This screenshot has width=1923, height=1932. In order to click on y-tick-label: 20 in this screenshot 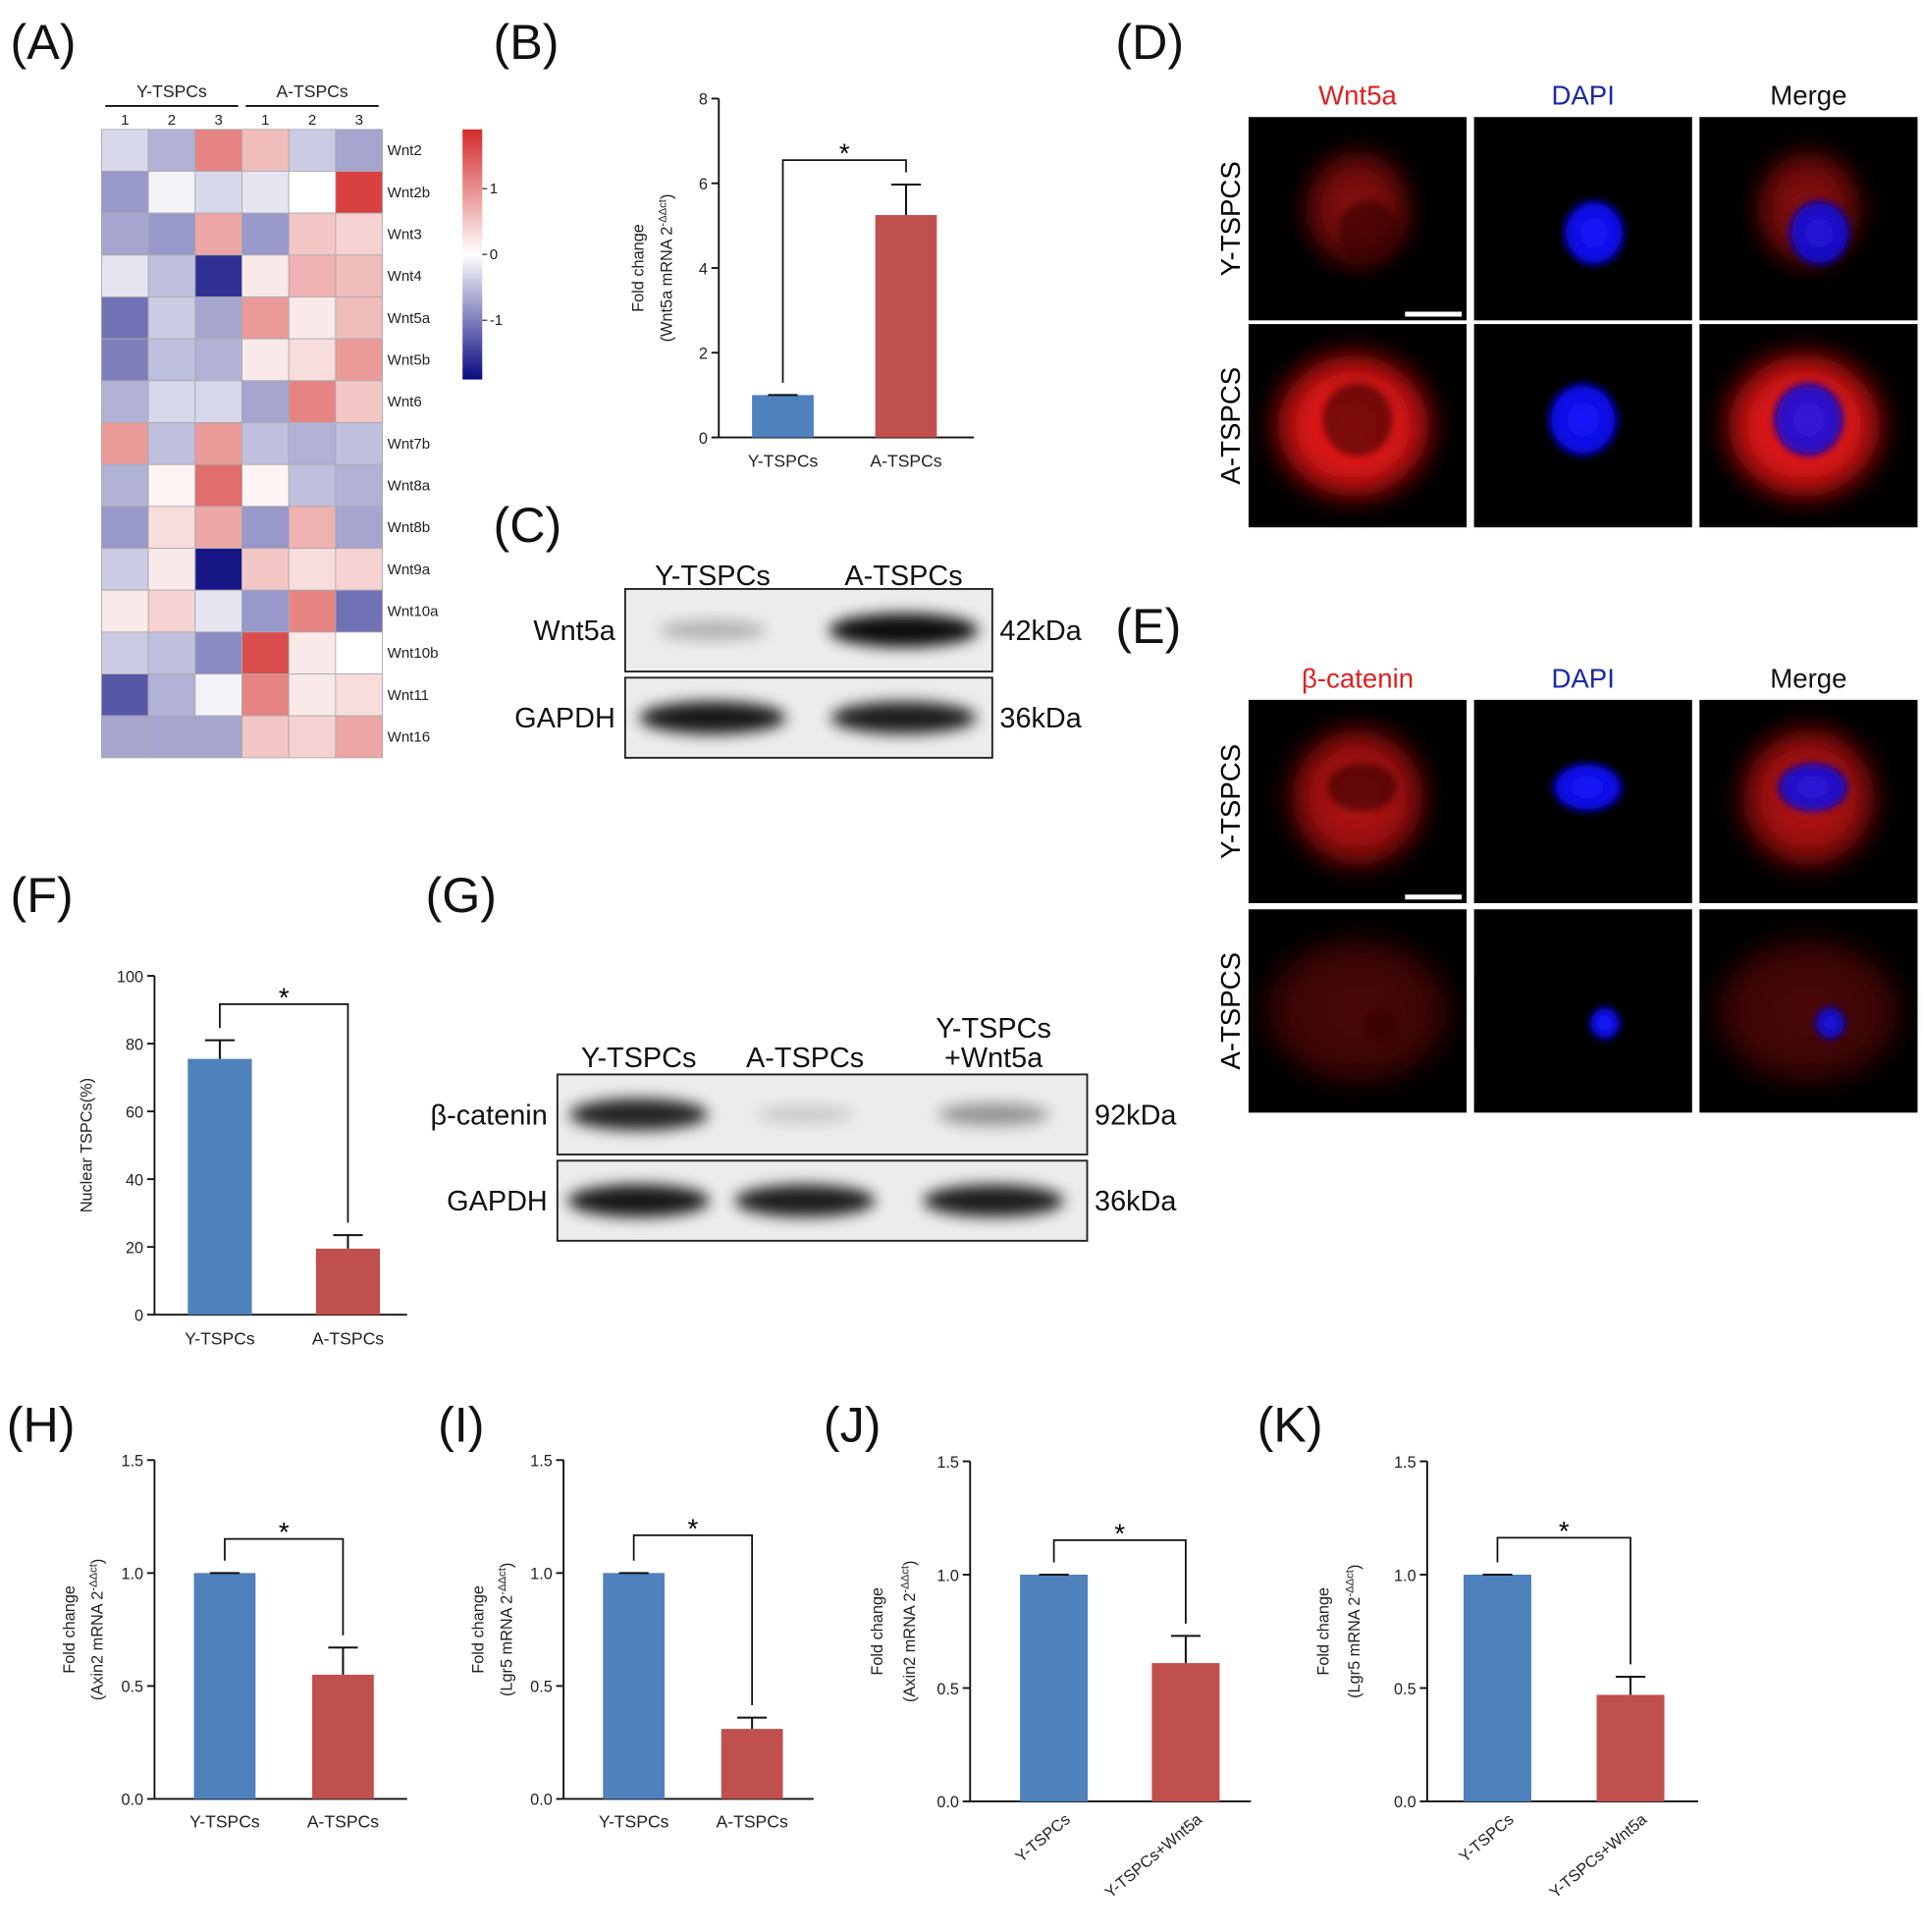, I will do `click(134, 1248)`.